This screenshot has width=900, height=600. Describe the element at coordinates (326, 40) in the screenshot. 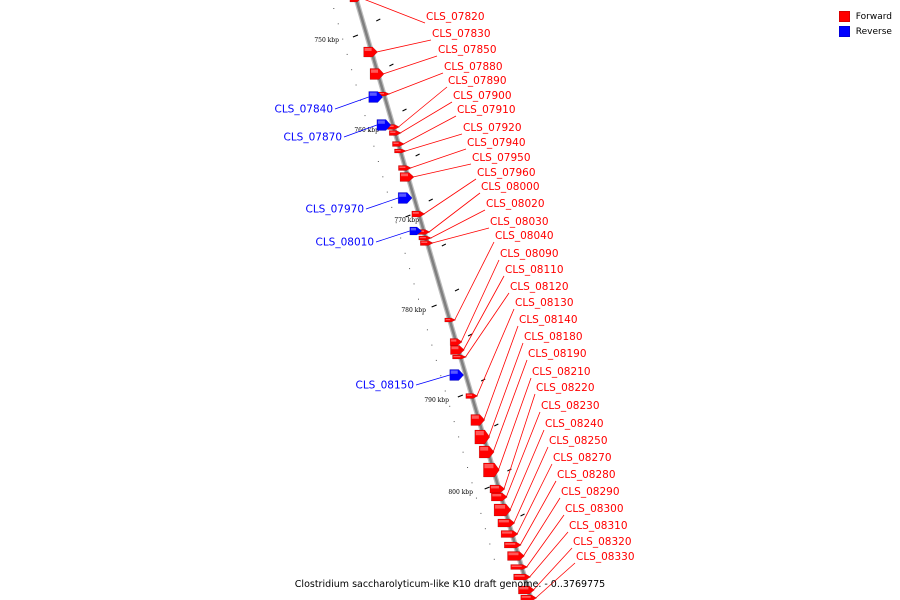

I see `tick-label: 750 kbp` at that location.